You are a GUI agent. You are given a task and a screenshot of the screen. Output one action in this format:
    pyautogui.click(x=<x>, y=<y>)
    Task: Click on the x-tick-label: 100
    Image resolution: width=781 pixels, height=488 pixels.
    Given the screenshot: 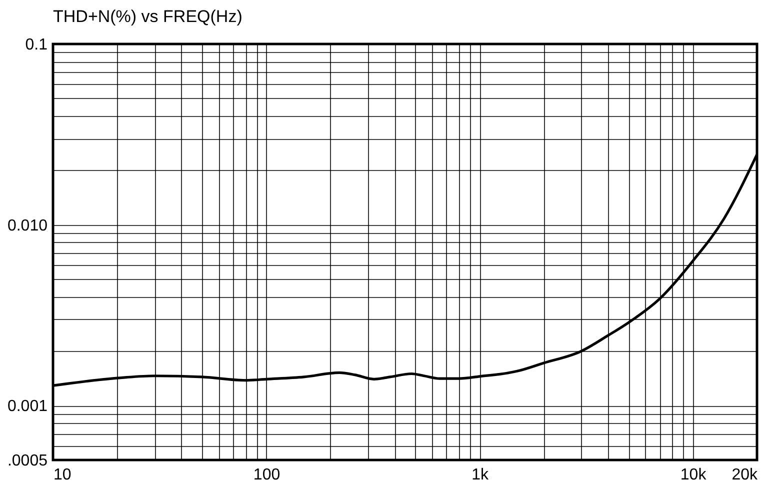 What is the action you would take?
    pyautogui.click(x=266, y=475)
    